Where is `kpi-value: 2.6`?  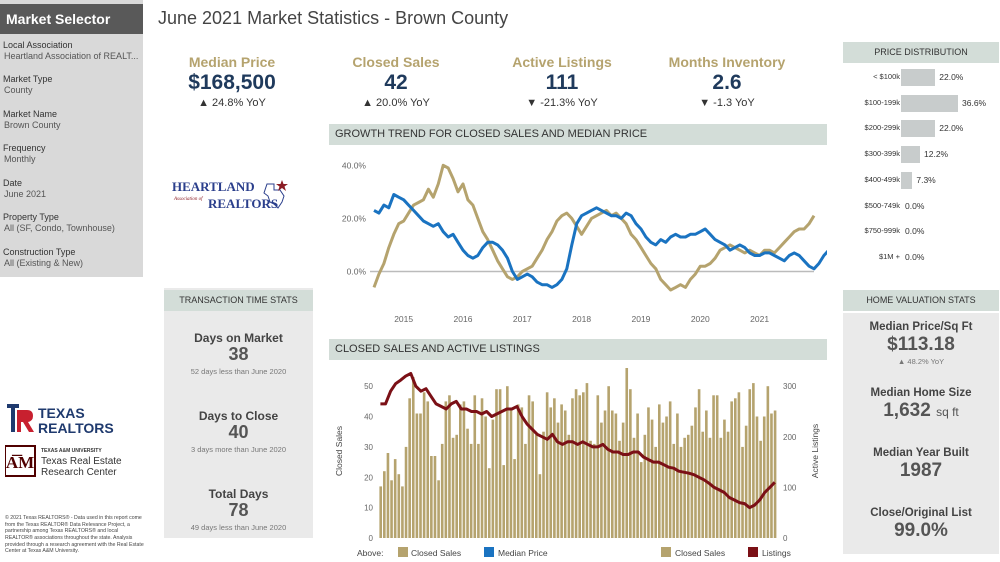 kpi-value: 2.6 is located at coordinates (727, 82).